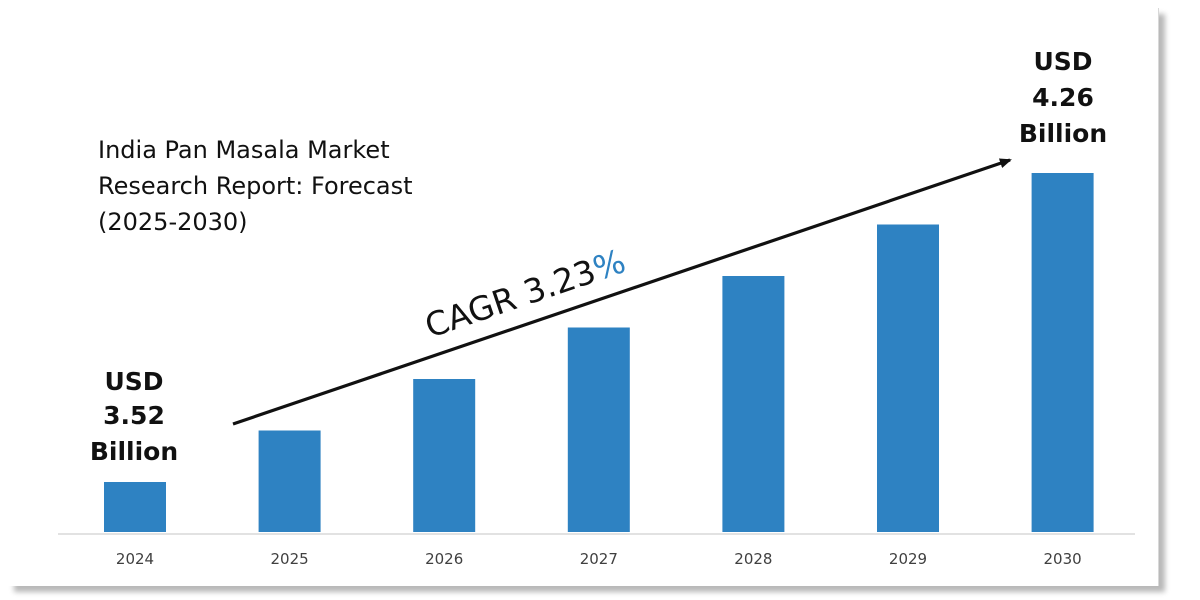  I want to click on bar-2028, so click(753, 404).